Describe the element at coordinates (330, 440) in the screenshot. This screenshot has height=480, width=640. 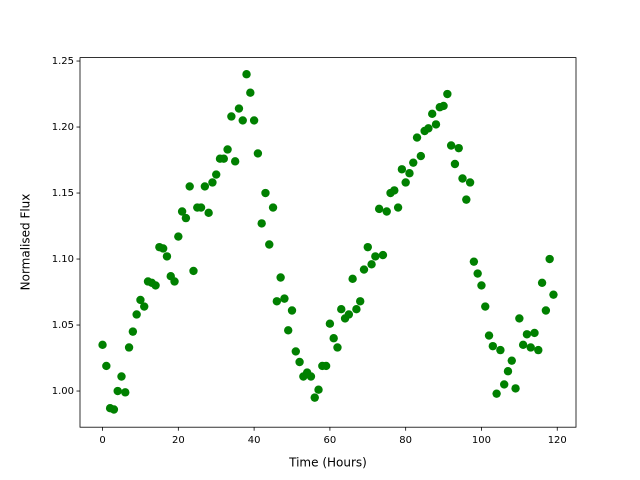
I see `x-tick-label: 60` at that location.